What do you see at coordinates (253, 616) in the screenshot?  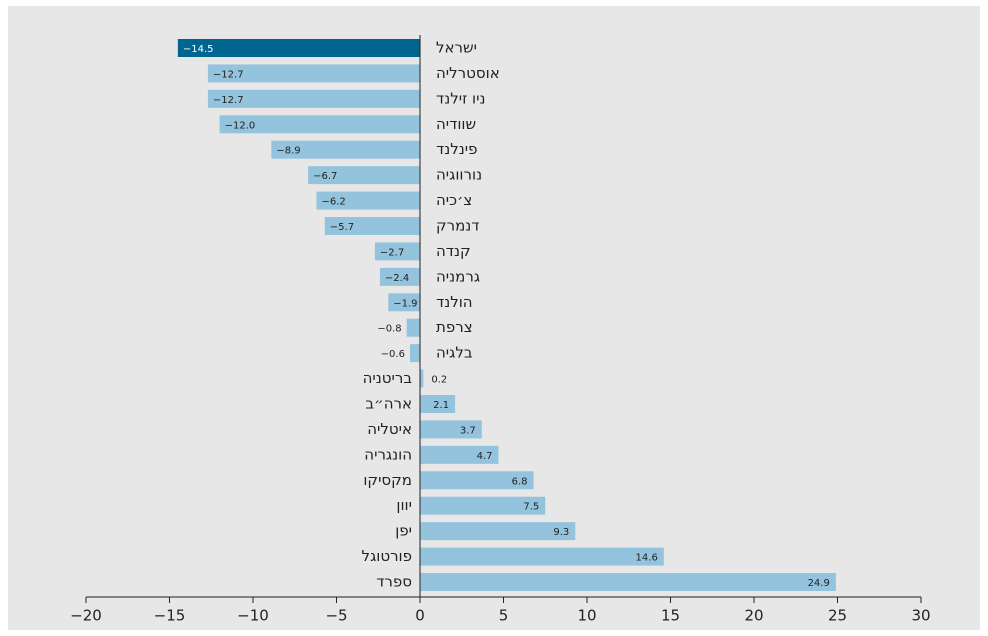 I see `x-tick-label: −10` at bounding box center [253, 616].